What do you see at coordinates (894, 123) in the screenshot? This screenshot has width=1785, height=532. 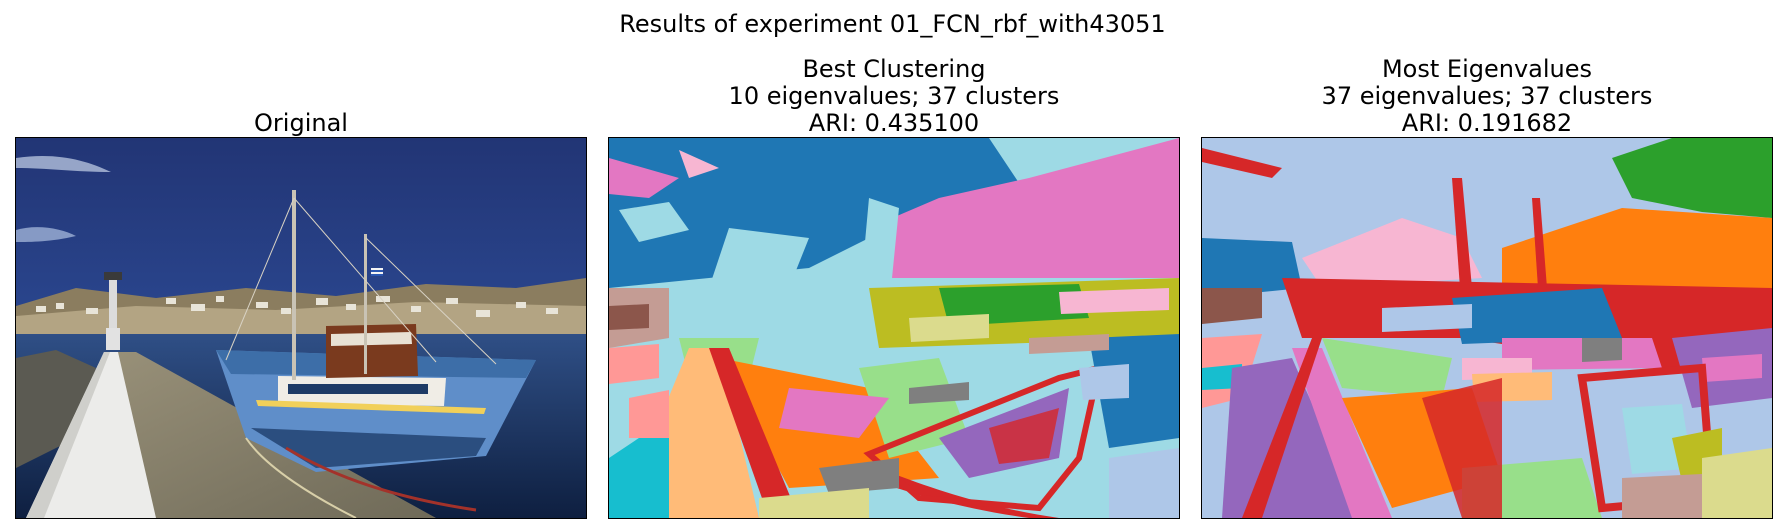 I see `panel-title-line: ARI: 0.435100` at bounding box center [894, 123].